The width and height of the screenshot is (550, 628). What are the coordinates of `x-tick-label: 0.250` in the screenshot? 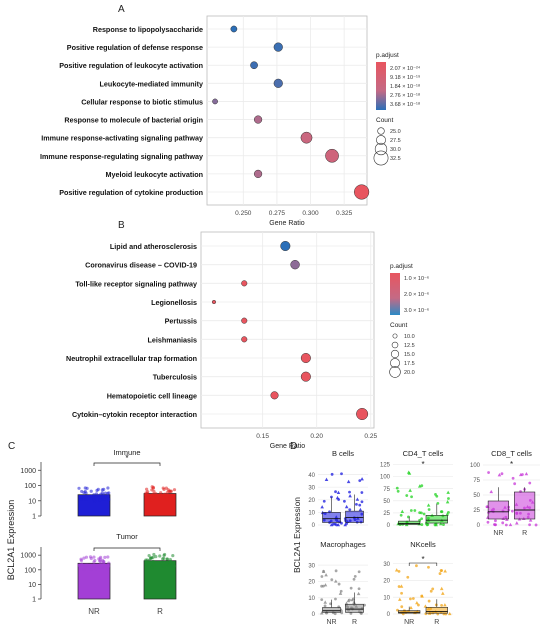 It's located at (243, 213).